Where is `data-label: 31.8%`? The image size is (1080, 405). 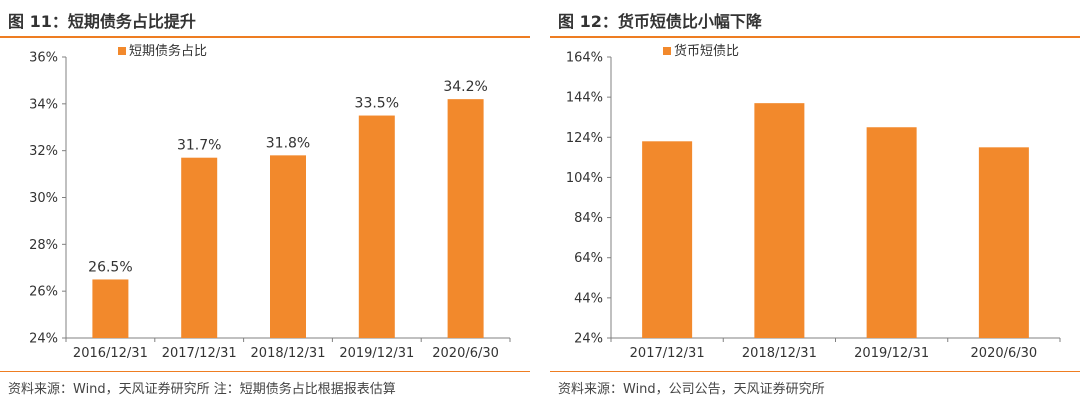 data-label: 31.8% is located at coordinates (288, 143).